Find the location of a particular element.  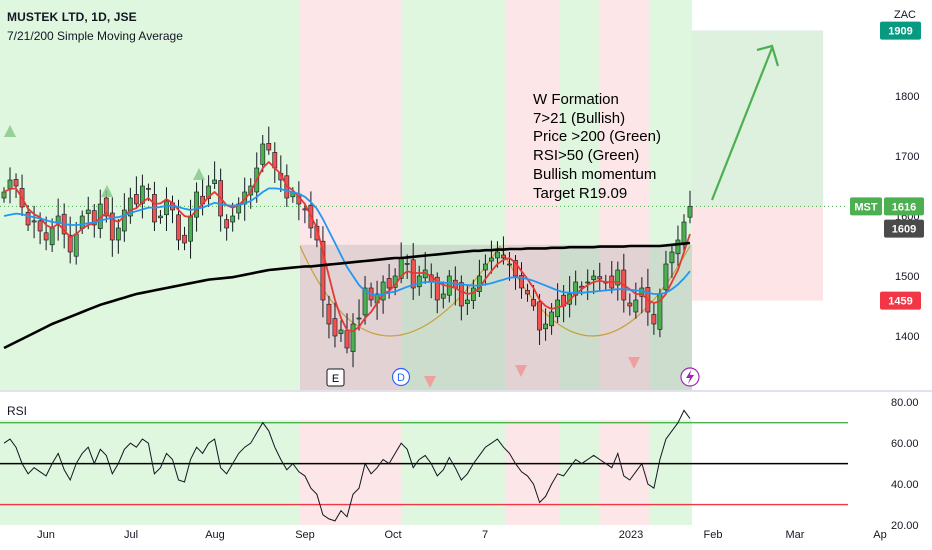

indicator-label: 7/21/200 Simple Moving Average is located at coordinates (95, 36).